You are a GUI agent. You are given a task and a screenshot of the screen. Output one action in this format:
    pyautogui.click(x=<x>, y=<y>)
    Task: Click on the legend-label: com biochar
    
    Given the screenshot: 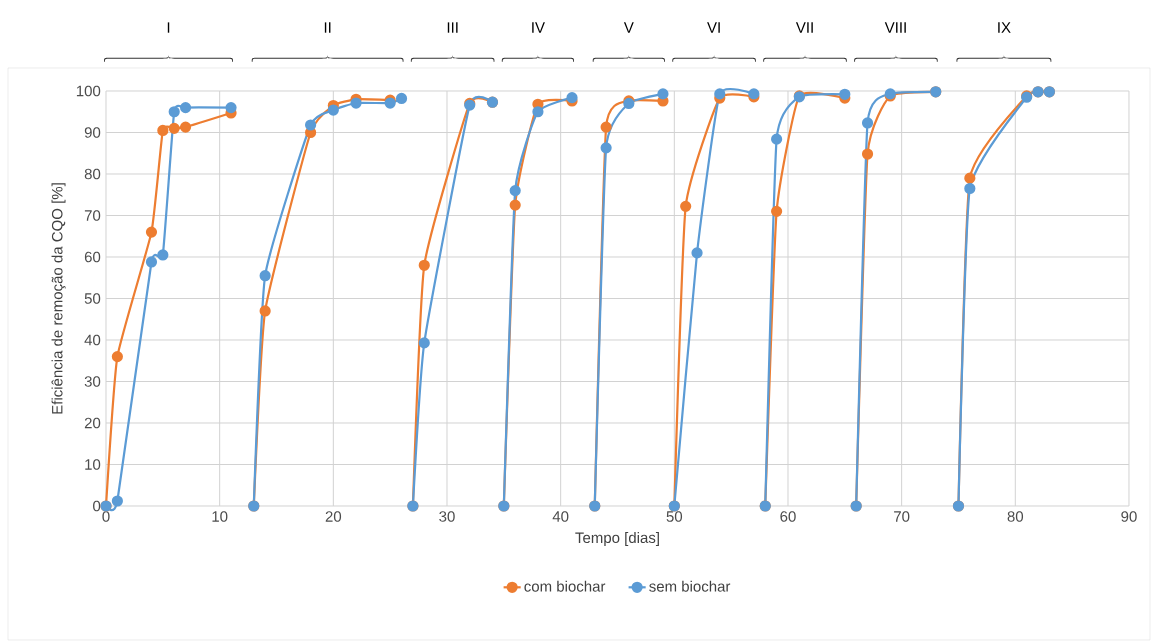 What is the action you would take?
    pyautogui.click(x=565, y=586)
    